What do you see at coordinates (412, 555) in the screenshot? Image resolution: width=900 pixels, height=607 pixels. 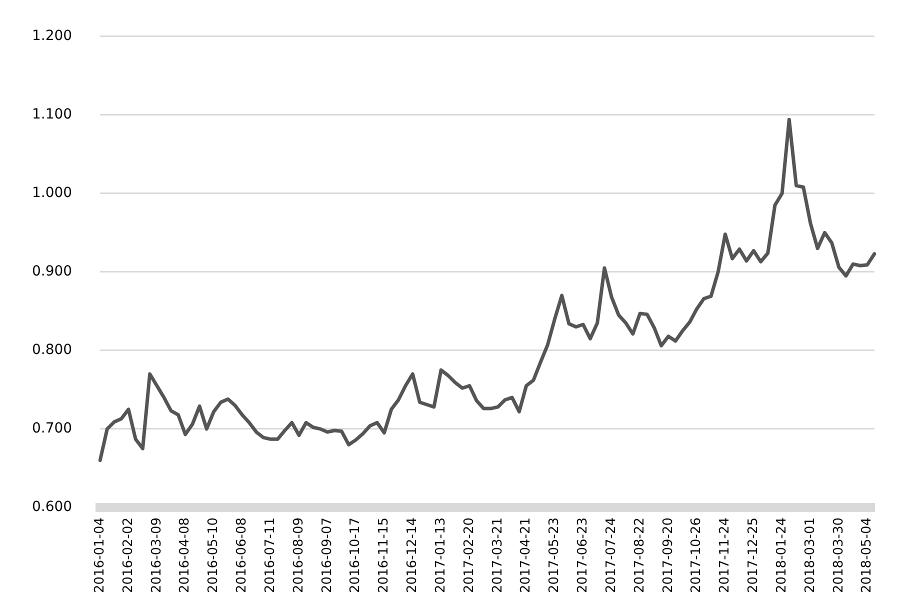 I see `x-tick-label: 2016-12-14` at bounding box center [412, 555].